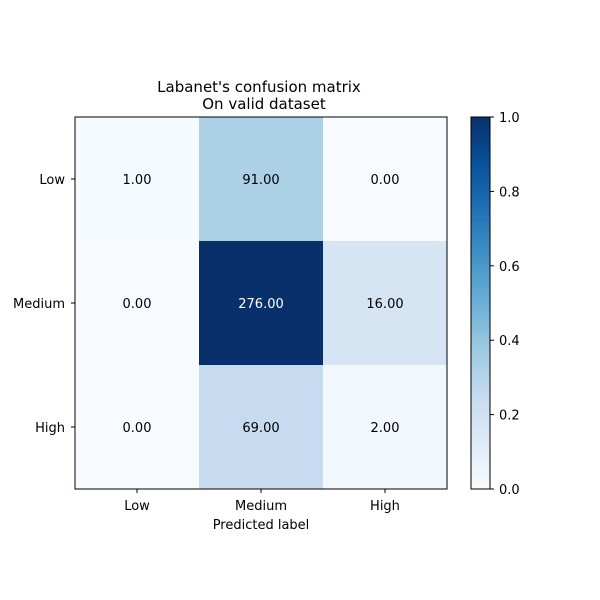 This screenshot has height=600, width=600. I want to click on colorbar-tick-label: 1.0, so click(509, 118).